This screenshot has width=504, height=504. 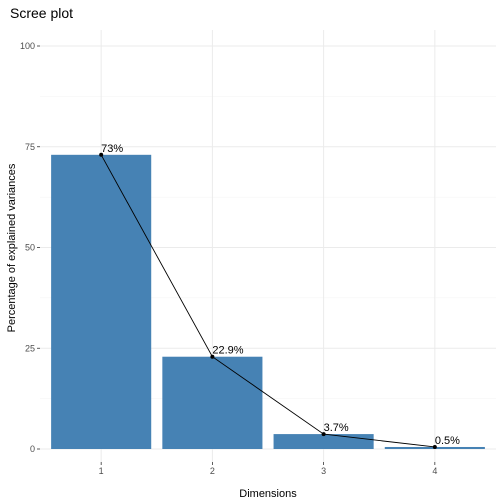 I want to click on y-tick-label: 25, so click(x=30, y=348).